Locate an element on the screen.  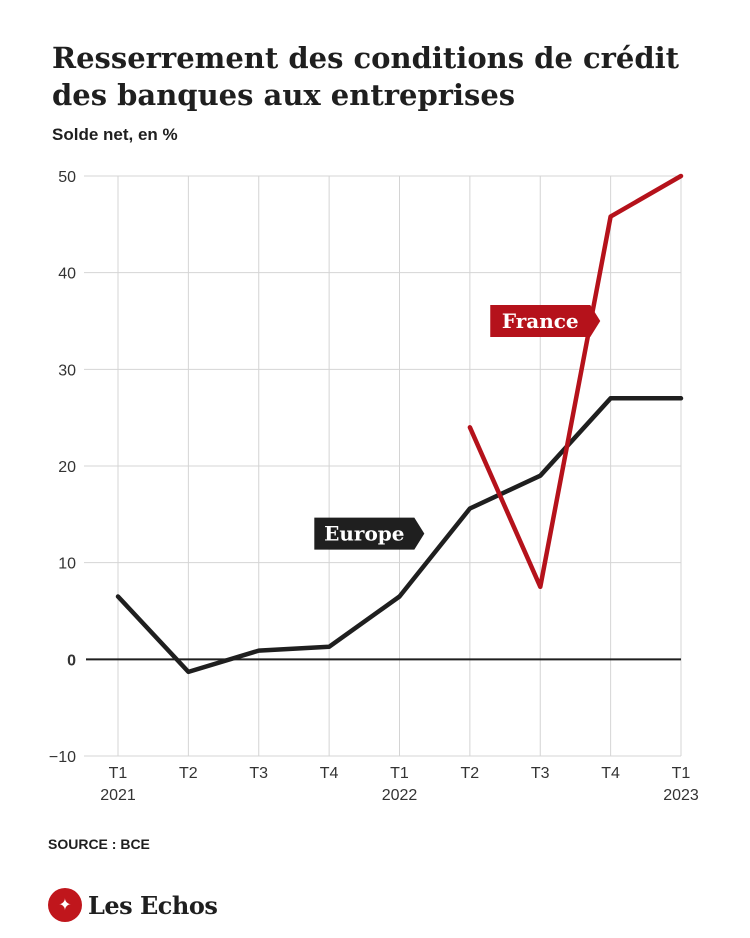
y-tick-label-1: −10 is located at coordinates (62, 757).